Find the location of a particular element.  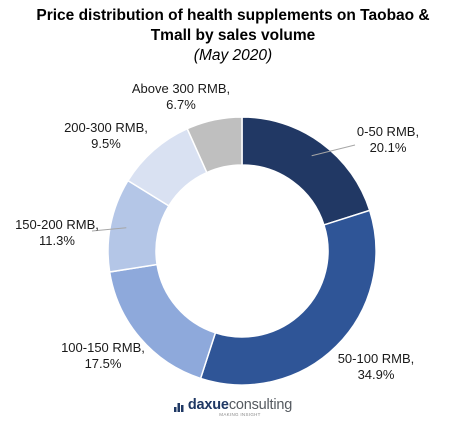

chart-subtitle: (May 2020) is located at coordinates (233, 55).